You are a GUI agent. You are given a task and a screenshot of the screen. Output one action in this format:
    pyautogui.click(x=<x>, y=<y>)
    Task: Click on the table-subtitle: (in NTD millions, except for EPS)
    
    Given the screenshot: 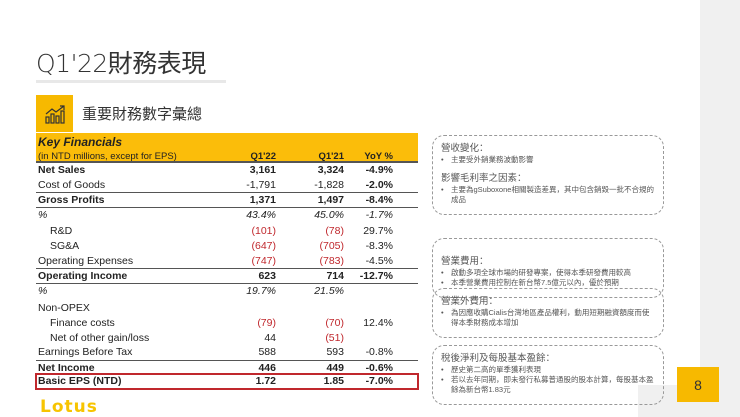 What is the action you would take?
    pyautogui.click(x=107, y=156)
    